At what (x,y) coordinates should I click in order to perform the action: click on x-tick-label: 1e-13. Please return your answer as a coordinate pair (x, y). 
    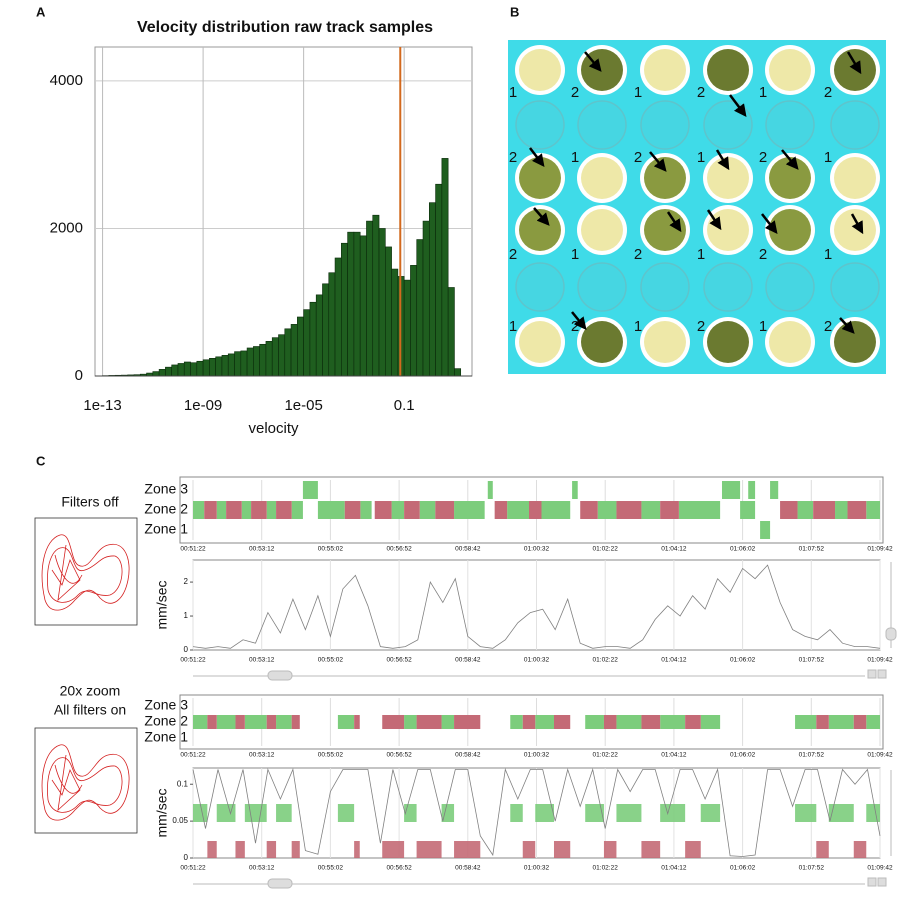
    Looking at the image, I should click on (102, 405).